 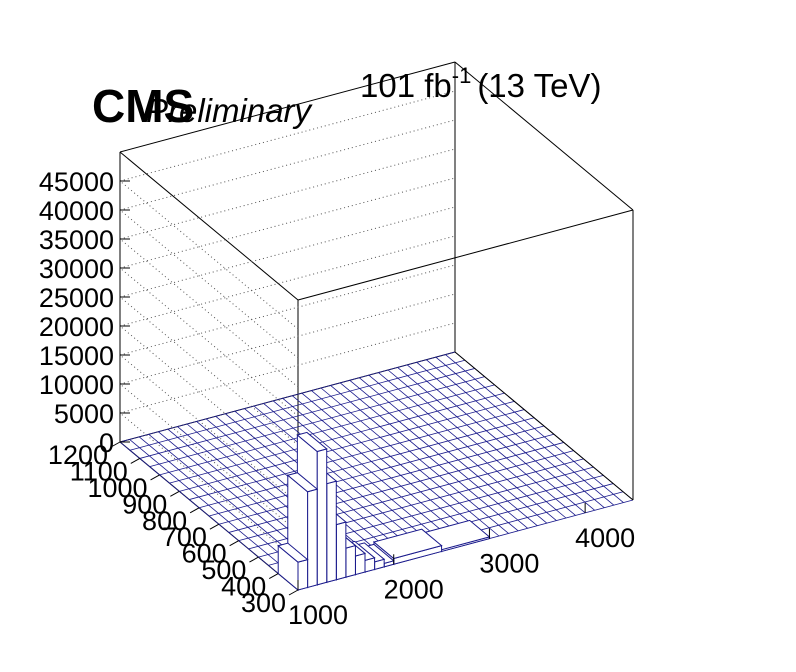 What do you see at coordinates (223, 570) in the screenshot?
I see `y-tick-label: 500` at bounding box center [223, 570].